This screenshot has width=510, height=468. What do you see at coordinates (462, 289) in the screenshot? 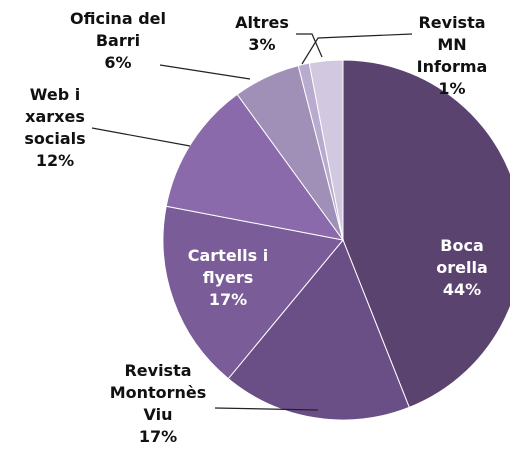
I see `value-label: 44%` at bounding box center [462, 289].